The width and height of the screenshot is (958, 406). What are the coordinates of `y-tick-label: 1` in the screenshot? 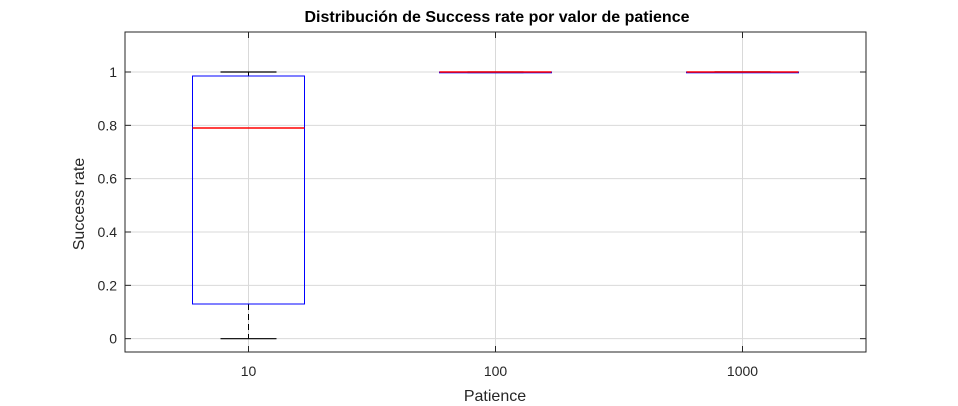 It's located at (113, 72).